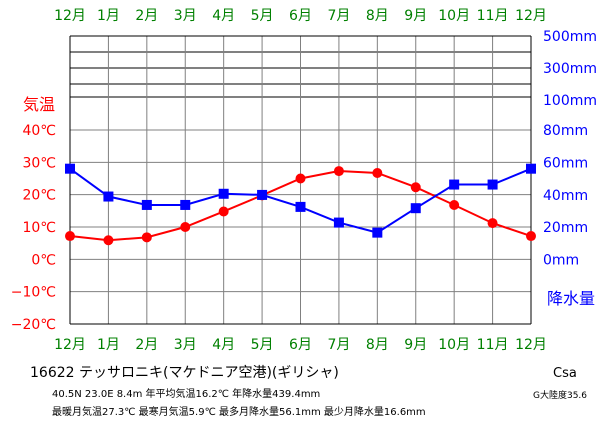 This screenshot has height=425, width=611. Describe the element at coordinates (571, 298) in the screenshot. I see `precipitation-axis-title: 降水量` at that location.